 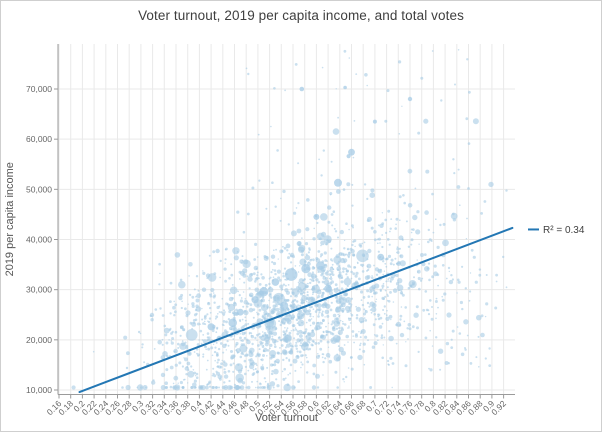 What do you see at coordinates (564, 230) in the screenshot?
I see `r-squared-label: R² = 0.34` at bounding box center [564, 230].